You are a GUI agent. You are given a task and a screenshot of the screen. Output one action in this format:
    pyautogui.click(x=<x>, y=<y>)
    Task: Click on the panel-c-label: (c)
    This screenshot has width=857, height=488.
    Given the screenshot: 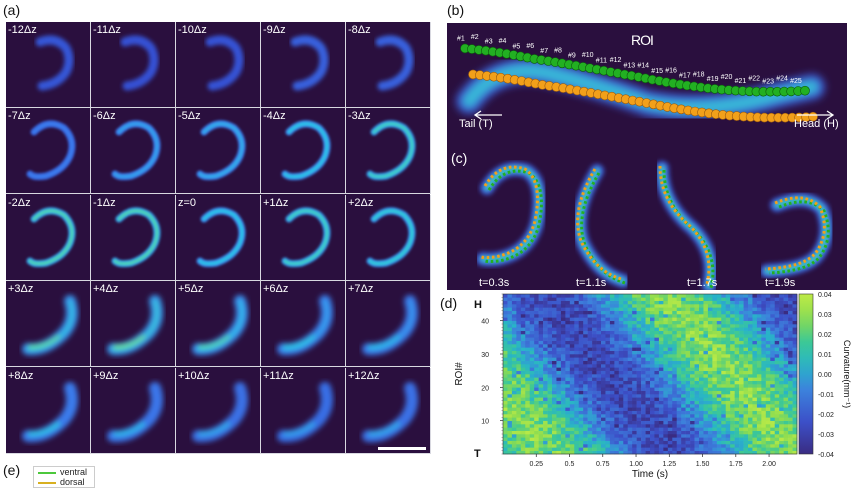 What is the action you would take?
    pyautogui.click(x=459, y=158)
    